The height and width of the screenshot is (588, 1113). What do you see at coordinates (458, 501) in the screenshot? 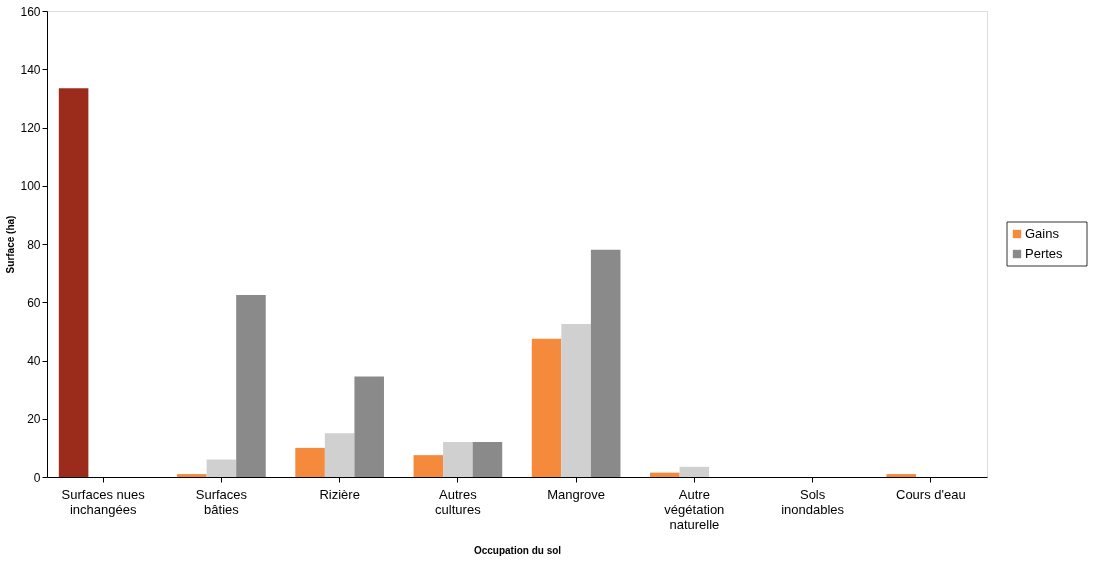
I see `x-tick-label: Autres cultures` at bounding box center [458, 501].